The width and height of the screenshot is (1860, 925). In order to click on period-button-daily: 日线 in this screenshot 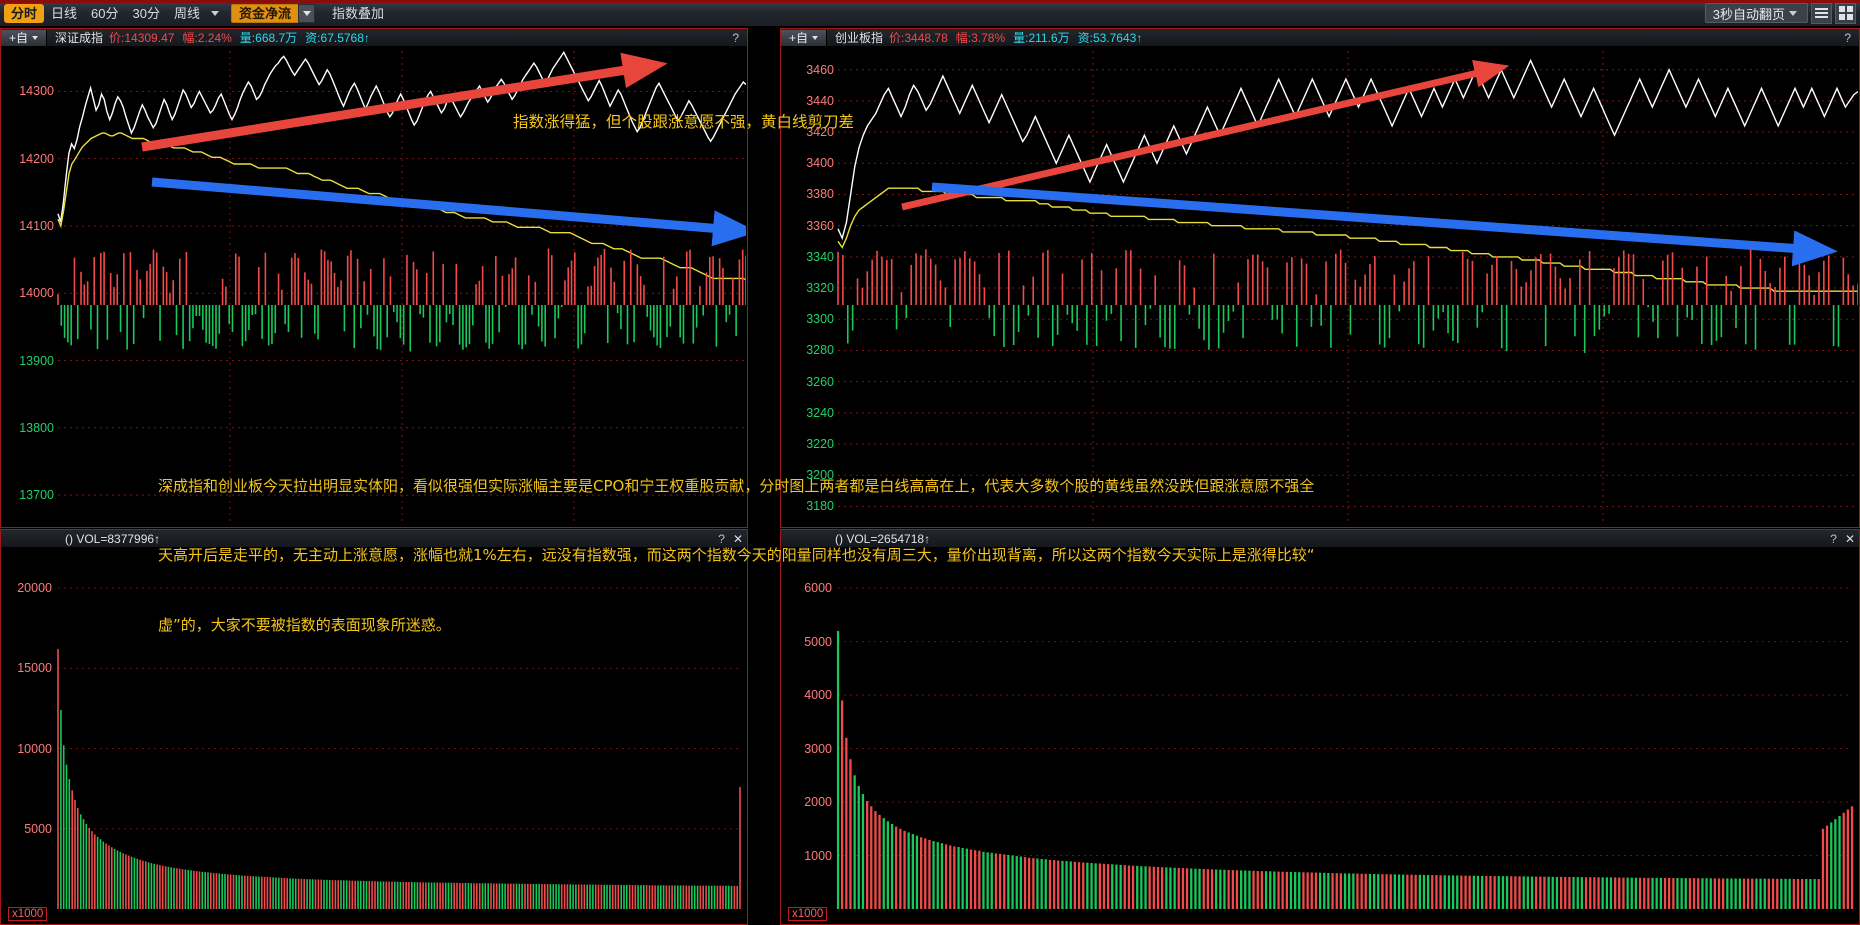, I will do `click(64, 13)`.